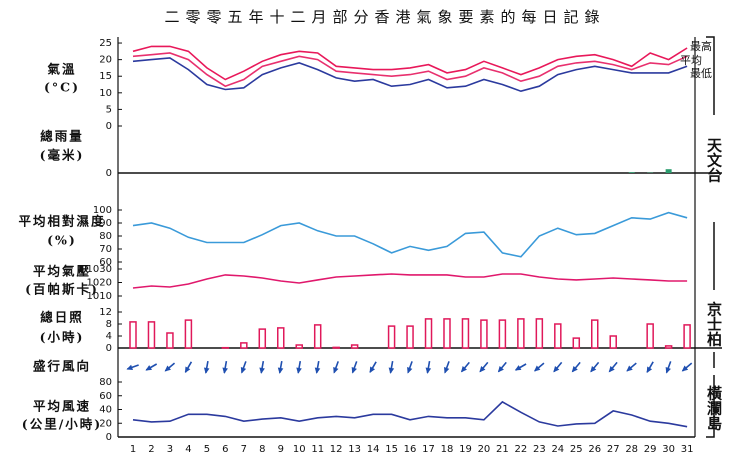 The width and height of the screenshot is (733, 465). I want to click on y-axis-label: 平均風速, so click(62, 406).